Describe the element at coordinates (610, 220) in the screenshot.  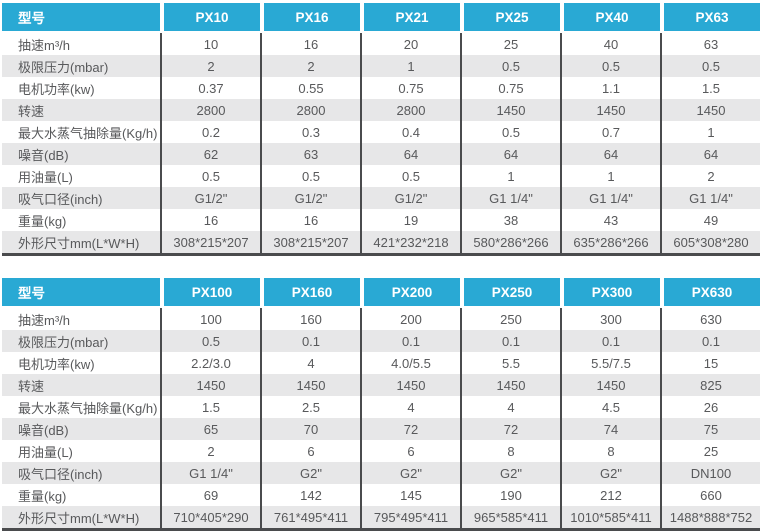
I see `spec-cell: 43` at that location.